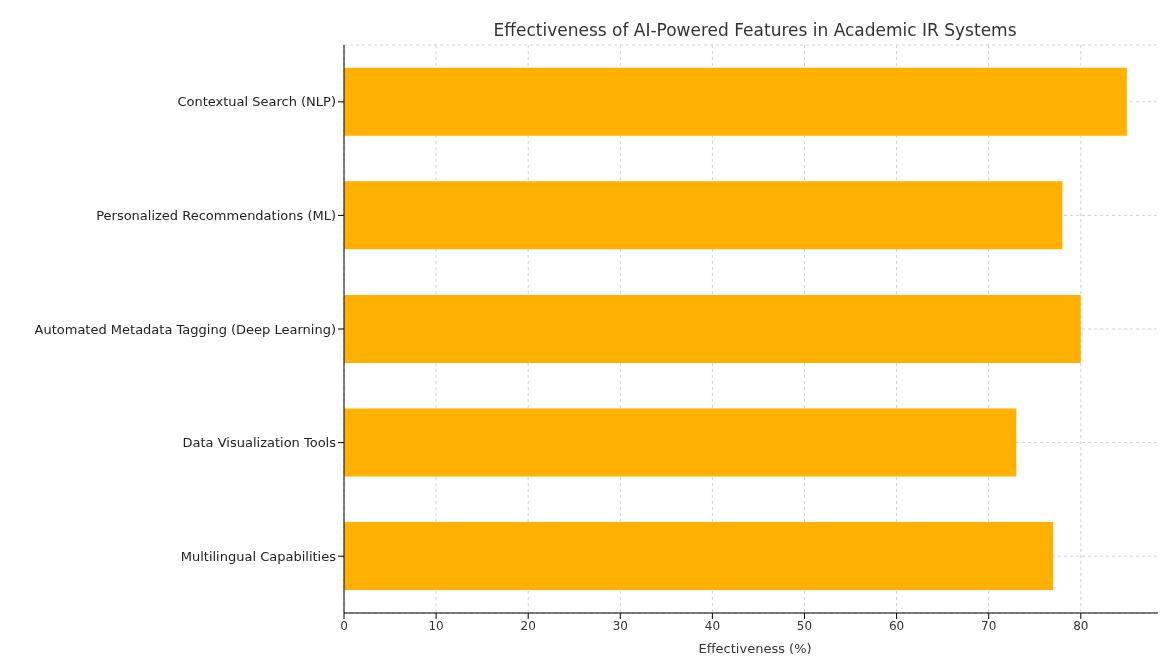 The image size is (1167, 671). I want to click on x-tick-label: 70, so click(989, 625).